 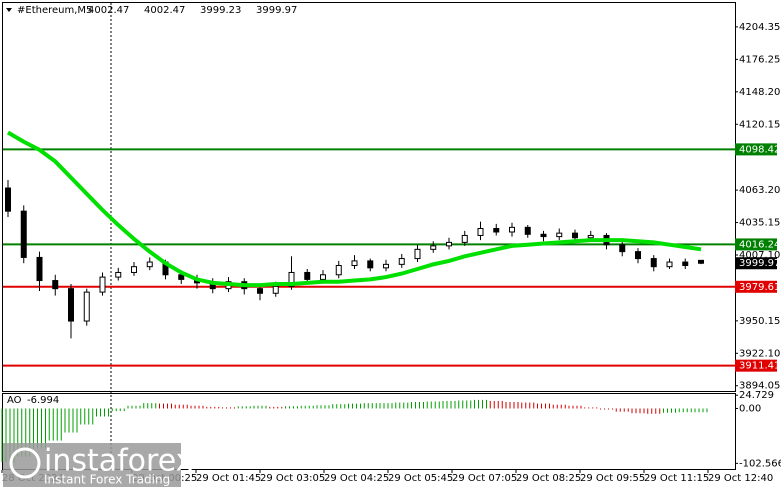 I want to click on menu-arrow, so click(x=9, y=10).